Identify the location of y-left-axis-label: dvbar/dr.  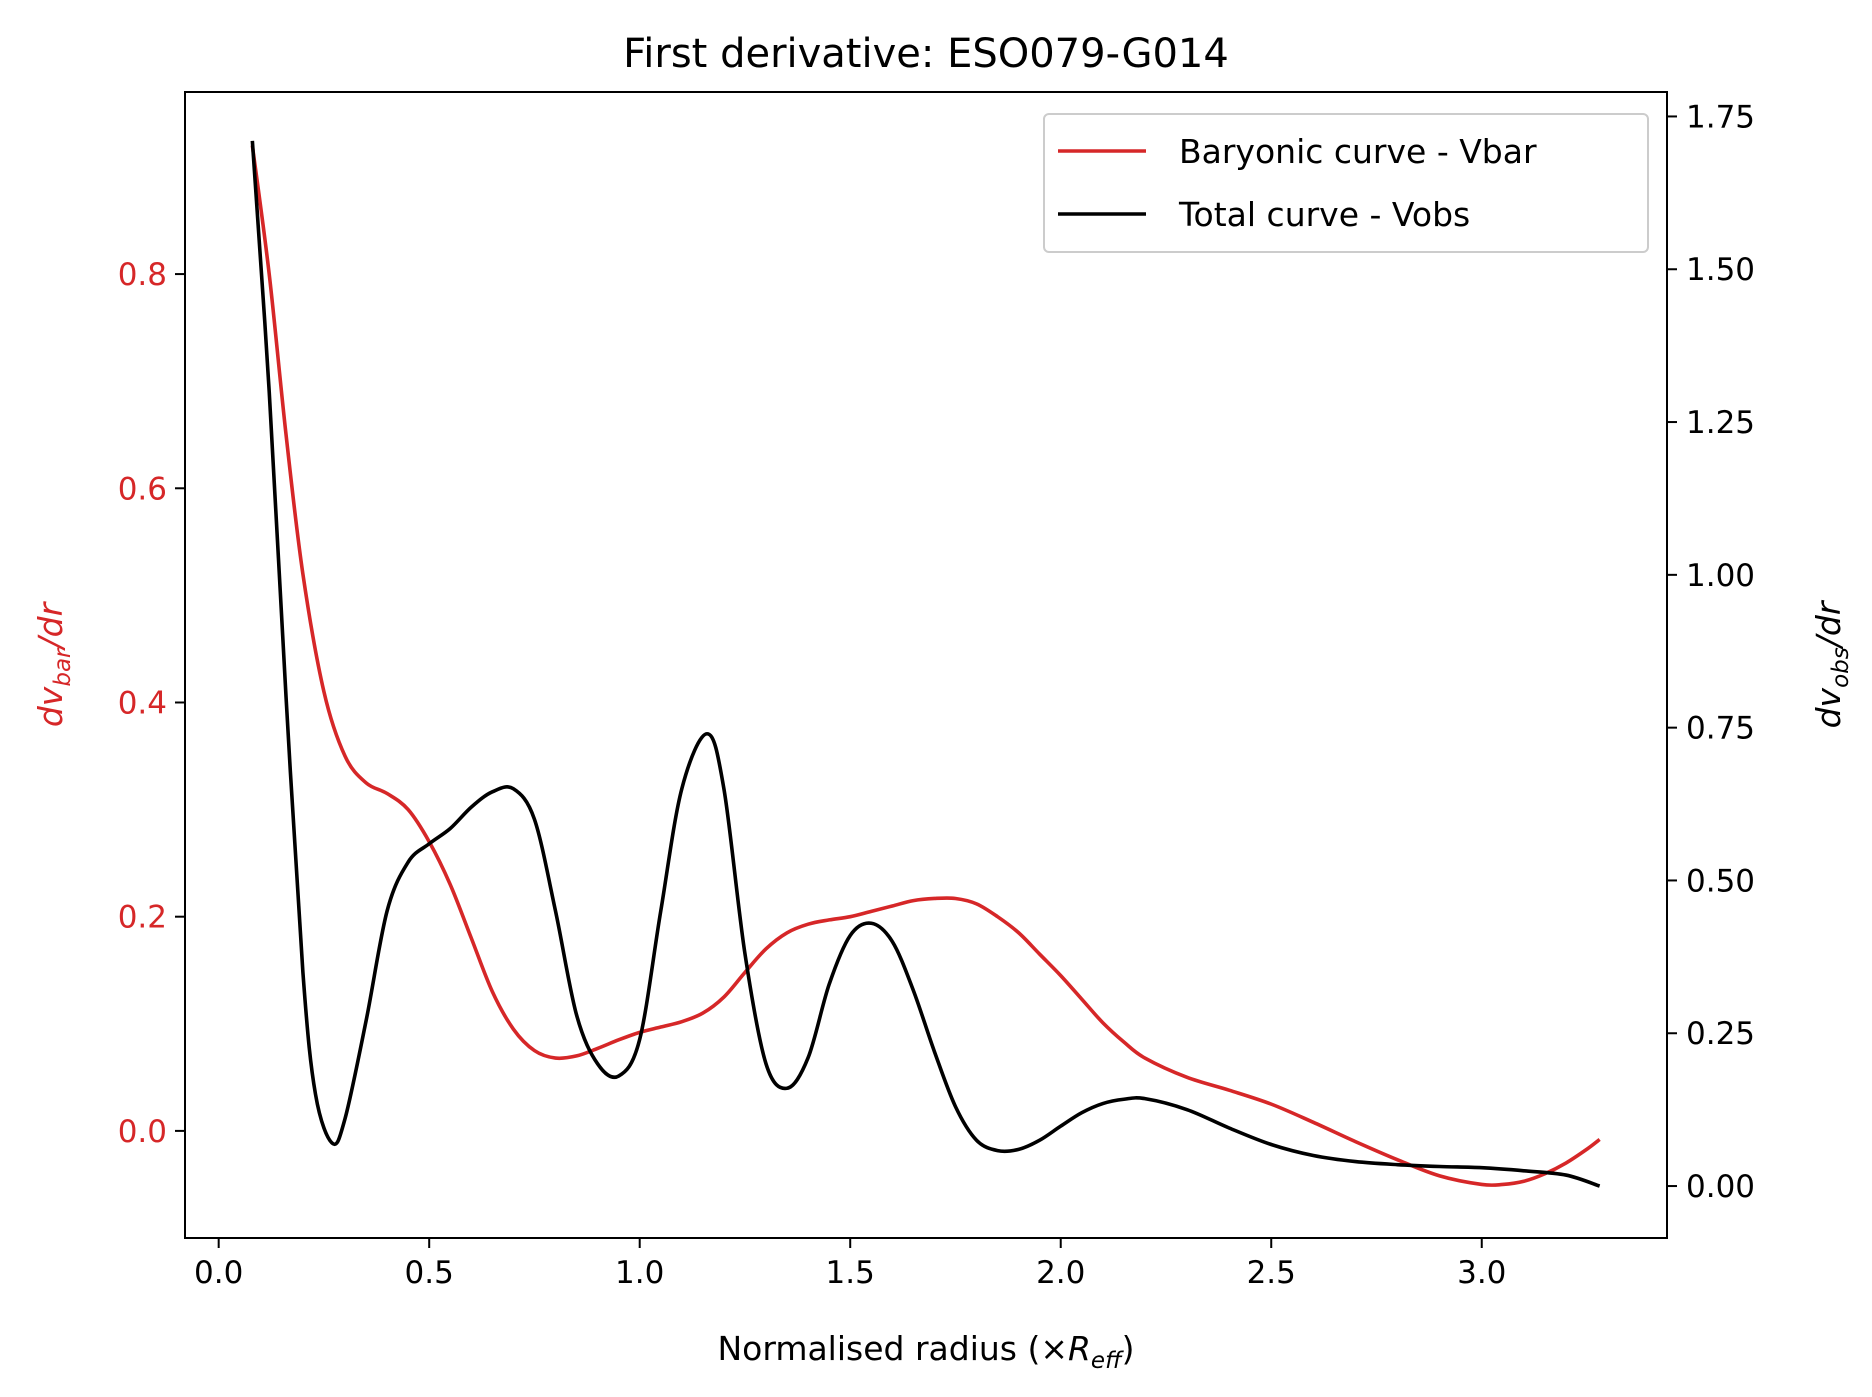
(53, 663).